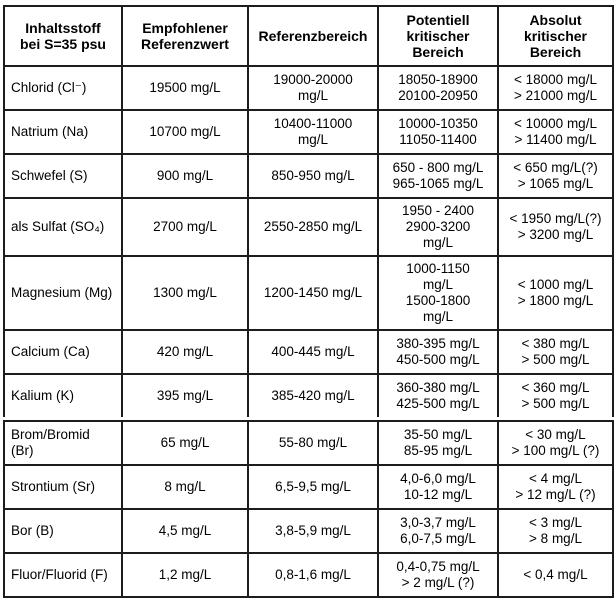 The width and height of the screenshot is (615, 598). What do you see at coordinates (438, 487) in the screenshot?
I see `table-cell: 4,0-6,0 mg/L 10-12 mg/L` at bounding box center [438, 487].